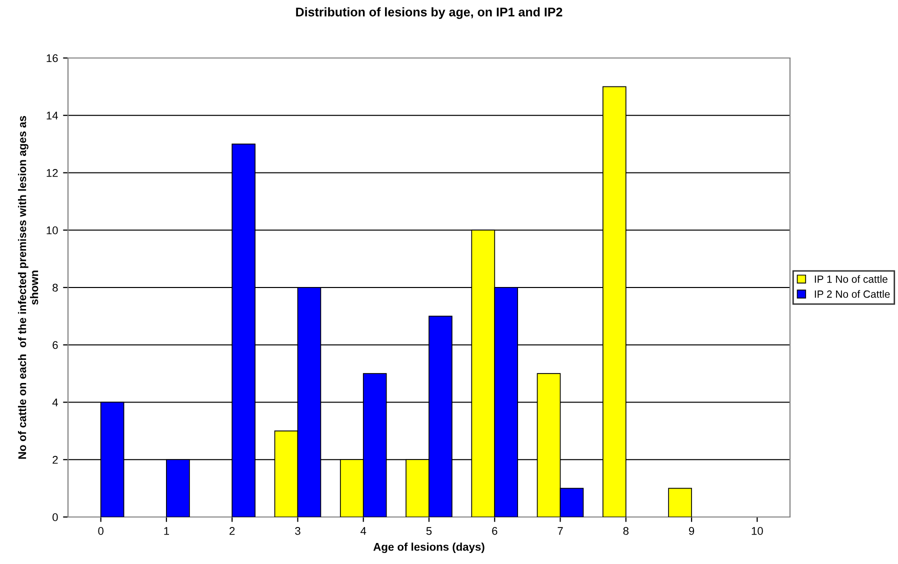 Image resolution: width=898 pixels, height=564 pixels. What do you see at coordinates (560, 531) in the screenshot?
I see `x-tick-label: 7` at bounding box center [560, 531].